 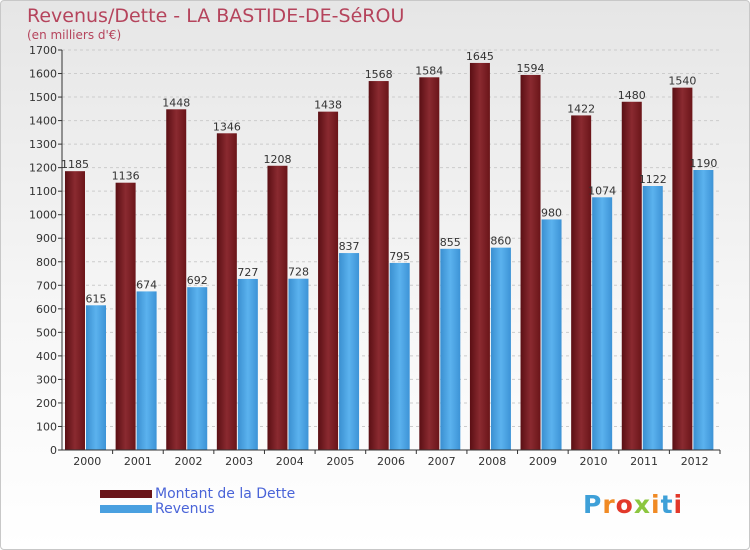 I want to click on y-tick-label: 100, so click(x=46, y=426).